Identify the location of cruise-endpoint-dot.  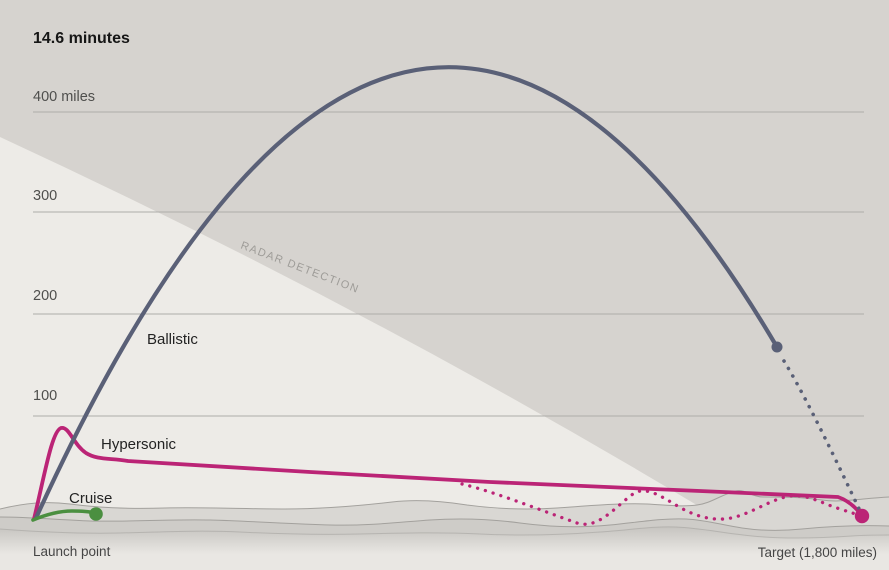
(96, 514).